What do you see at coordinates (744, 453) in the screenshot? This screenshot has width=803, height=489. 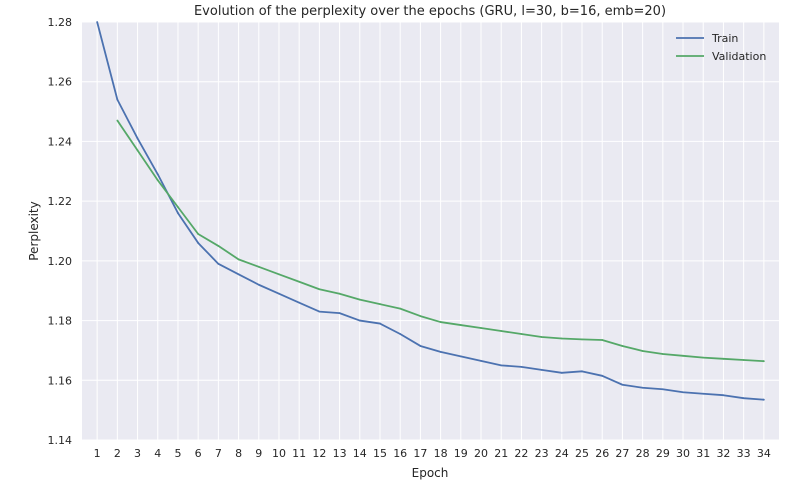 I see `x-tick-label: 33` at bounding box center [744, 453].